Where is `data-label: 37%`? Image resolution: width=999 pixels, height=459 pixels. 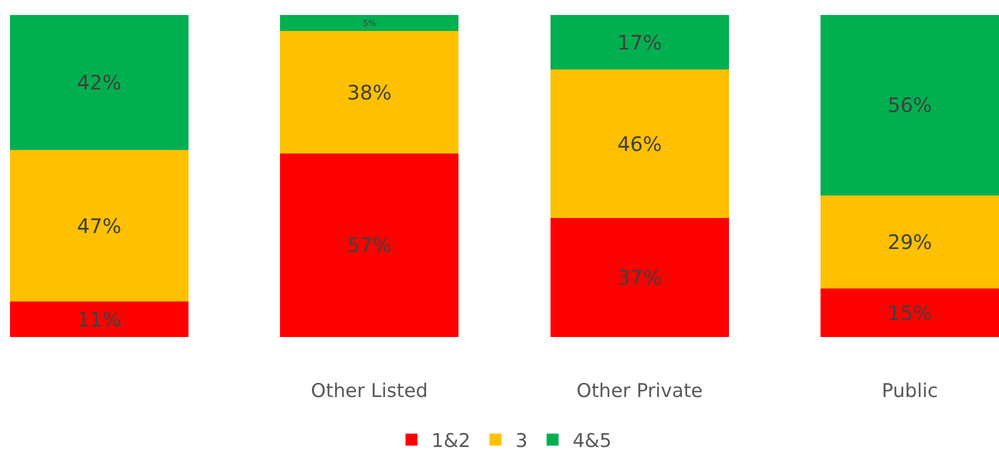 data-label: 37% is located at coordinates (639, 277).